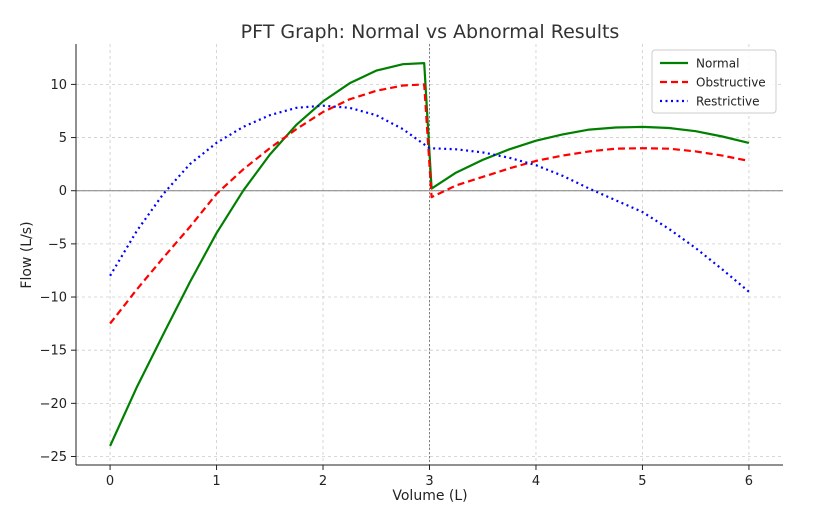 This screenshot has width=817, height=512. Describe the element at coordinates (53, 298) in the screenshot. I see `y-tick-label: −10` at that location.